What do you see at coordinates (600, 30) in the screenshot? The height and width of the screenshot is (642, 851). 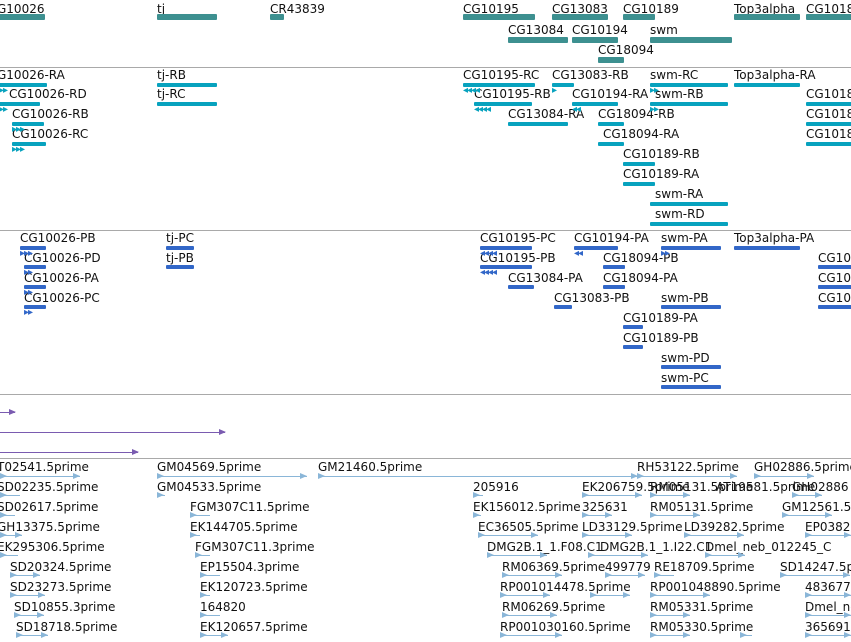 I see `feature-label: CG10194` at bounding box center [600, 30].